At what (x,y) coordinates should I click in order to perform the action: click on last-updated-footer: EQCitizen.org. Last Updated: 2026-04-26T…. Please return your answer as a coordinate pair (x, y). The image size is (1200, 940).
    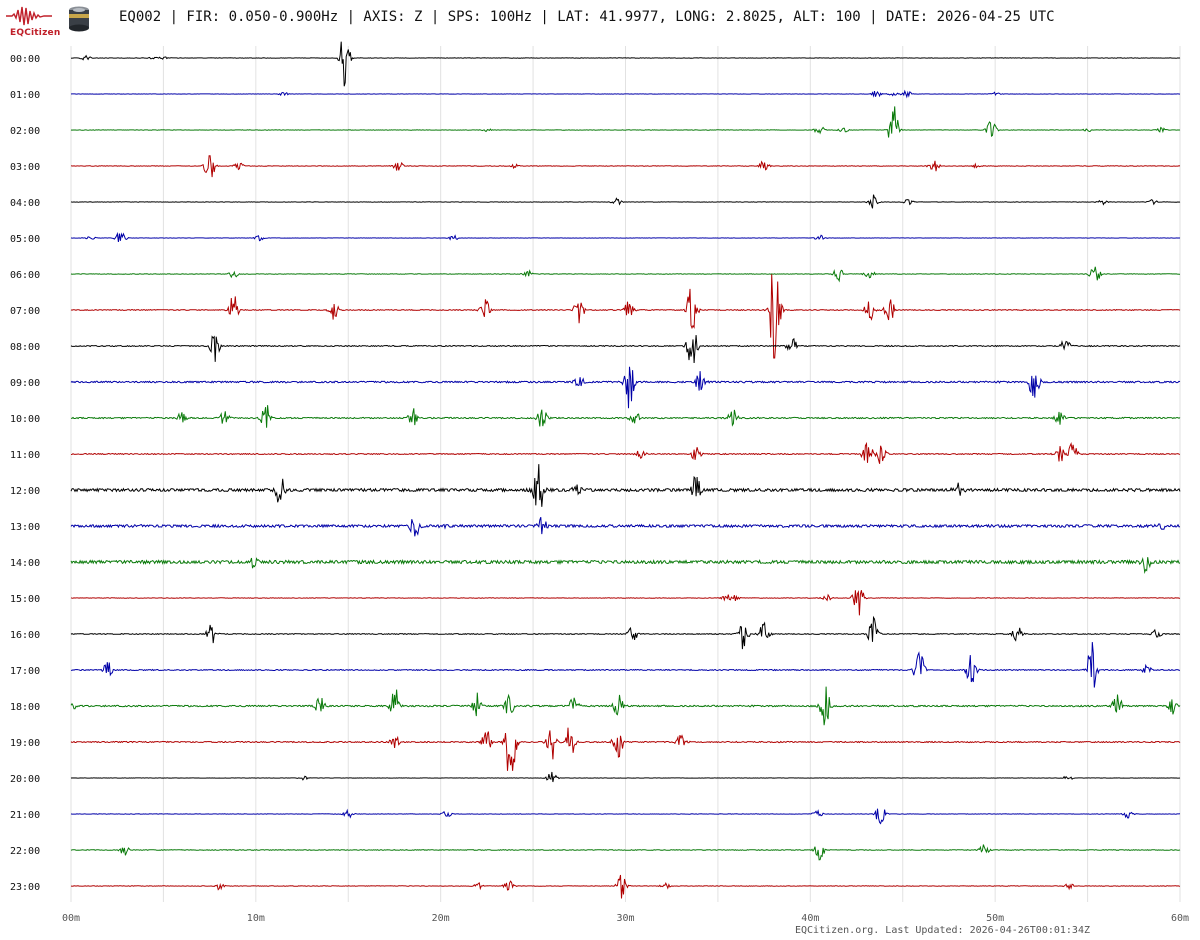
    Looking at the image, I should click on (942, 930).